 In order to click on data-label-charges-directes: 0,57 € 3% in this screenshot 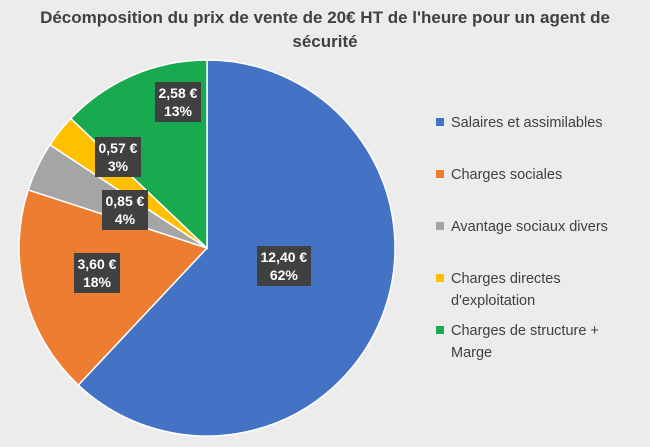, I will do `click(118, 157)`.